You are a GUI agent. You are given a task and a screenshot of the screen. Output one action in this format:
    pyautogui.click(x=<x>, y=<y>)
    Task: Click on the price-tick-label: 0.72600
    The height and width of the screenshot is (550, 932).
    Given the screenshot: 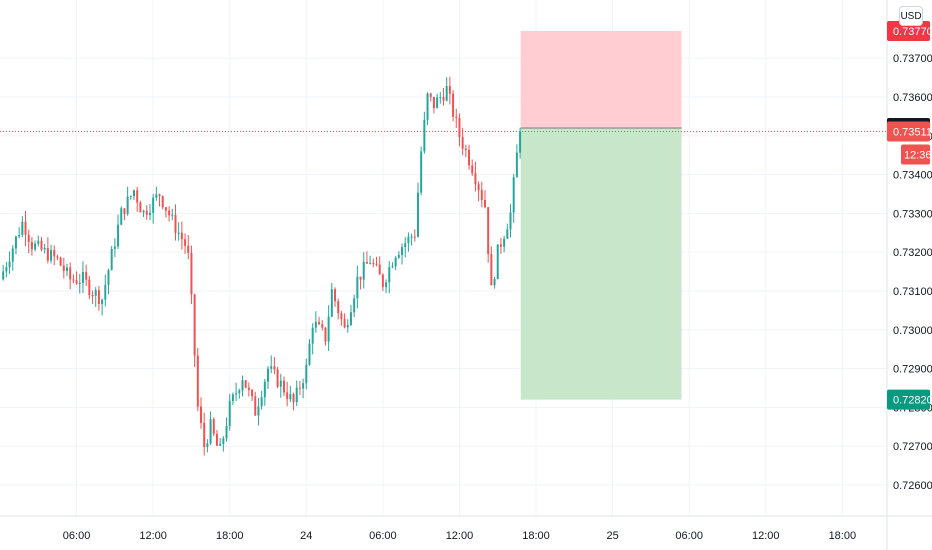 What is the action you would take?
    pyautogui.click(x=912, y=486)
    